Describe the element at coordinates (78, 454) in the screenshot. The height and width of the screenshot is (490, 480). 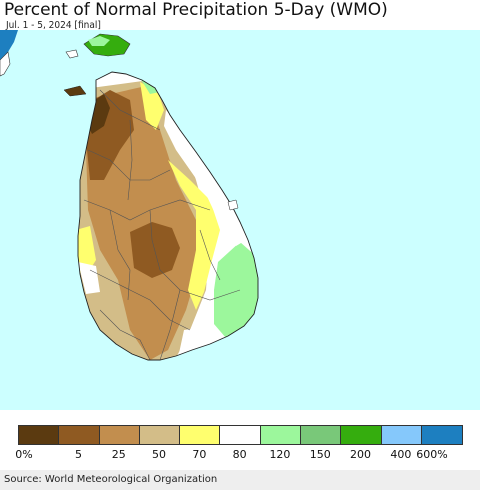
I see `legend-label-1: 5` at that location.